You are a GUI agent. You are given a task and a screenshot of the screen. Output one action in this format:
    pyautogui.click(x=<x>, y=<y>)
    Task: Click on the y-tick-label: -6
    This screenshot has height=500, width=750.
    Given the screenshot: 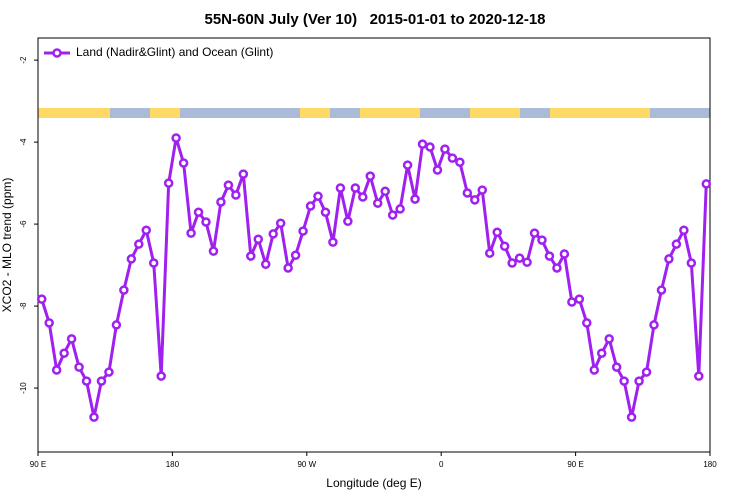 What is the action you would take?
    pyautogui.click(x=23, y=224)
    